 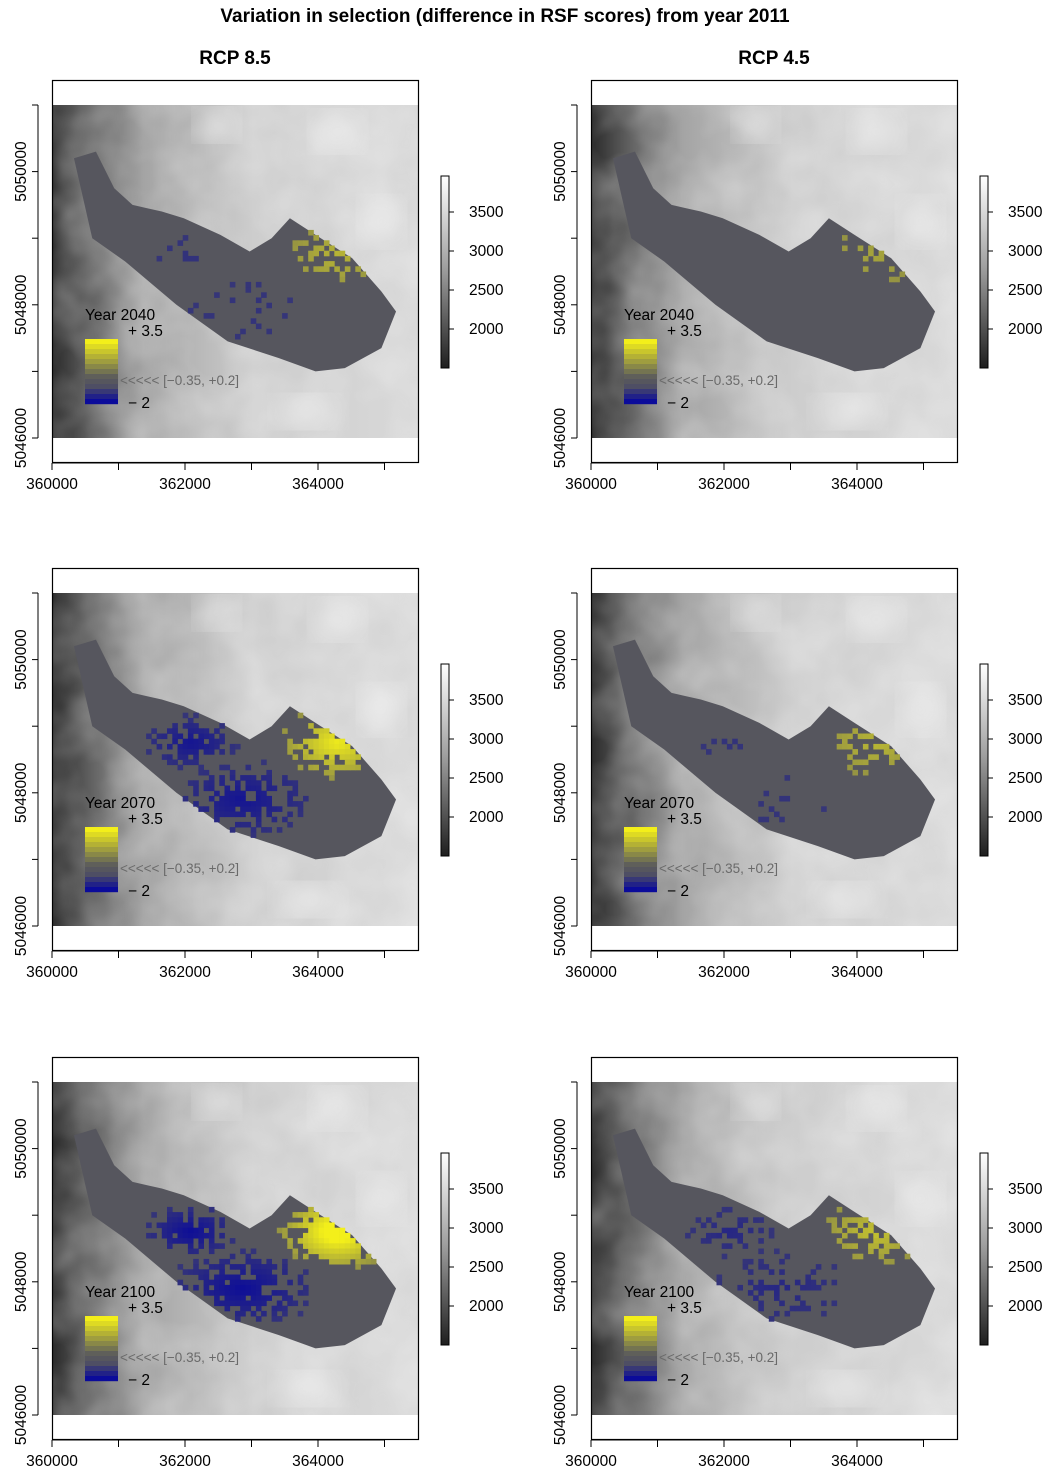 What do you see at coordinates (1025, 1267) in the screenshot?
I see `colorbar-tick-label: 2500` at bounding box center [1025, 1267].